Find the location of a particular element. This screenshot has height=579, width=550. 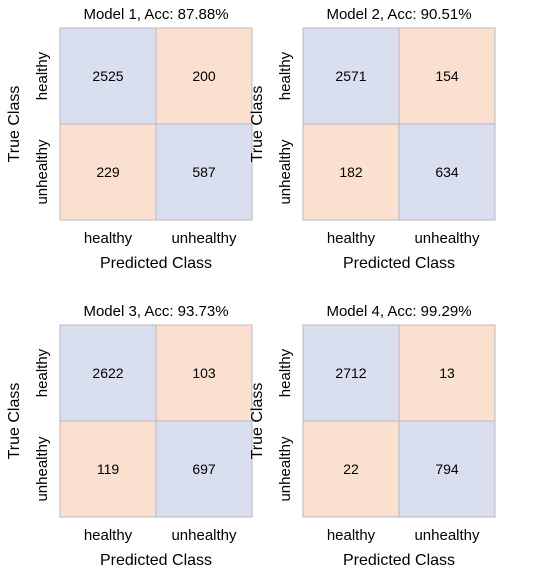

cell-value: 794 is located at coordinates (447, 469).